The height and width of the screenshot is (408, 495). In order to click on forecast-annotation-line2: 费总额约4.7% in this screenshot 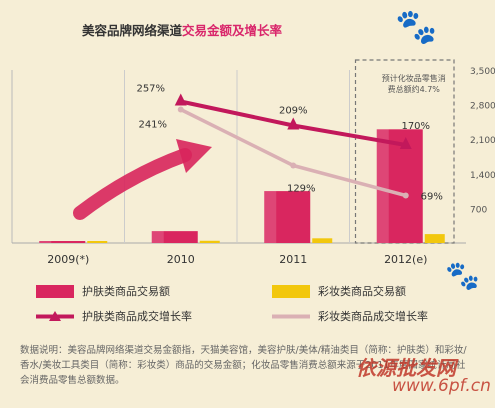, I will do `click(414, 89)`.